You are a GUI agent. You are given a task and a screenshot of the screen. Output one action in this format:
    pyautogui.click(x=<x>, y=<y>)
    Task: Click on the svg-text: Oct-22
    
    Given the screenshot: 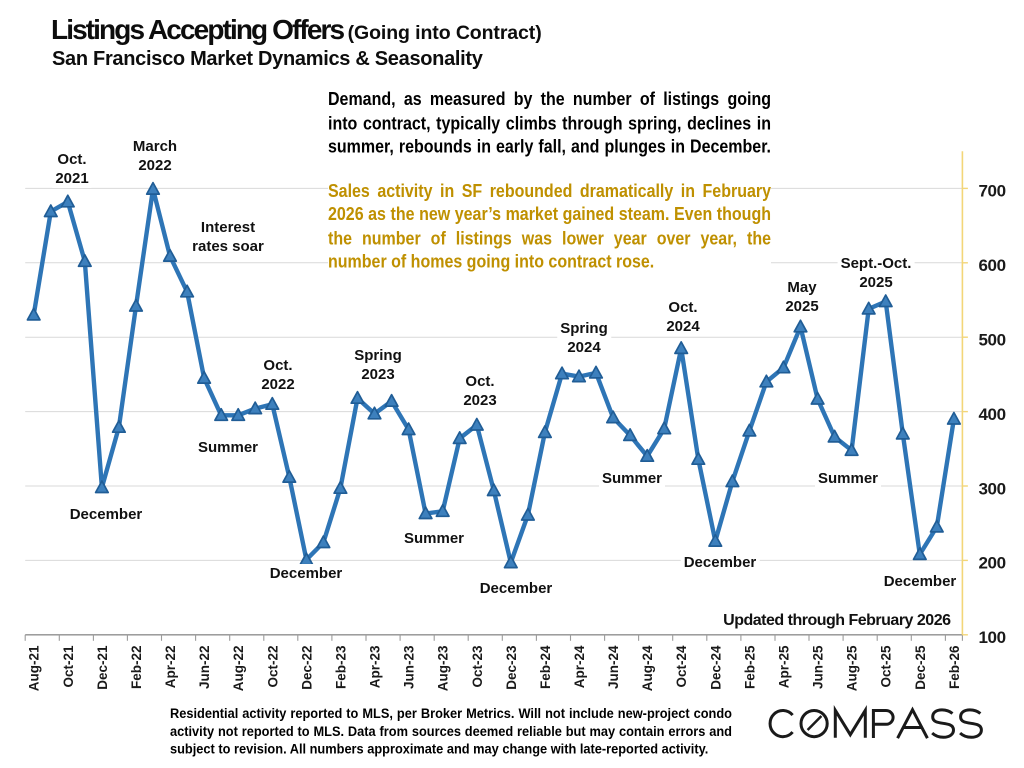 What is the action you would take?
    pyautogui.click(x=272, y=667)
    